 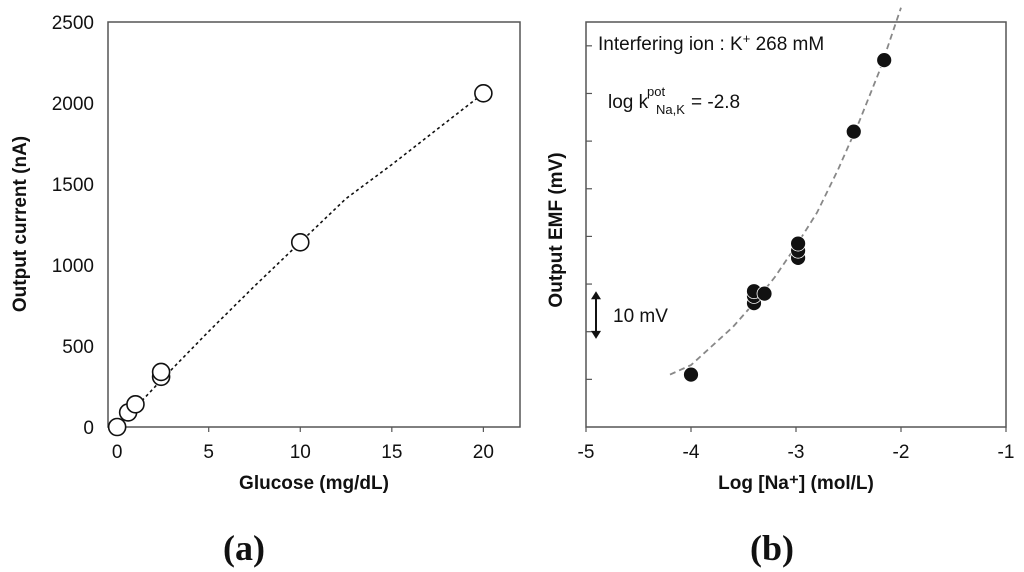 What do you see at coordinates (715, 102) in the screenshot?
I see `selectivity-value: = -2.8` at bounding box center [715, 102].